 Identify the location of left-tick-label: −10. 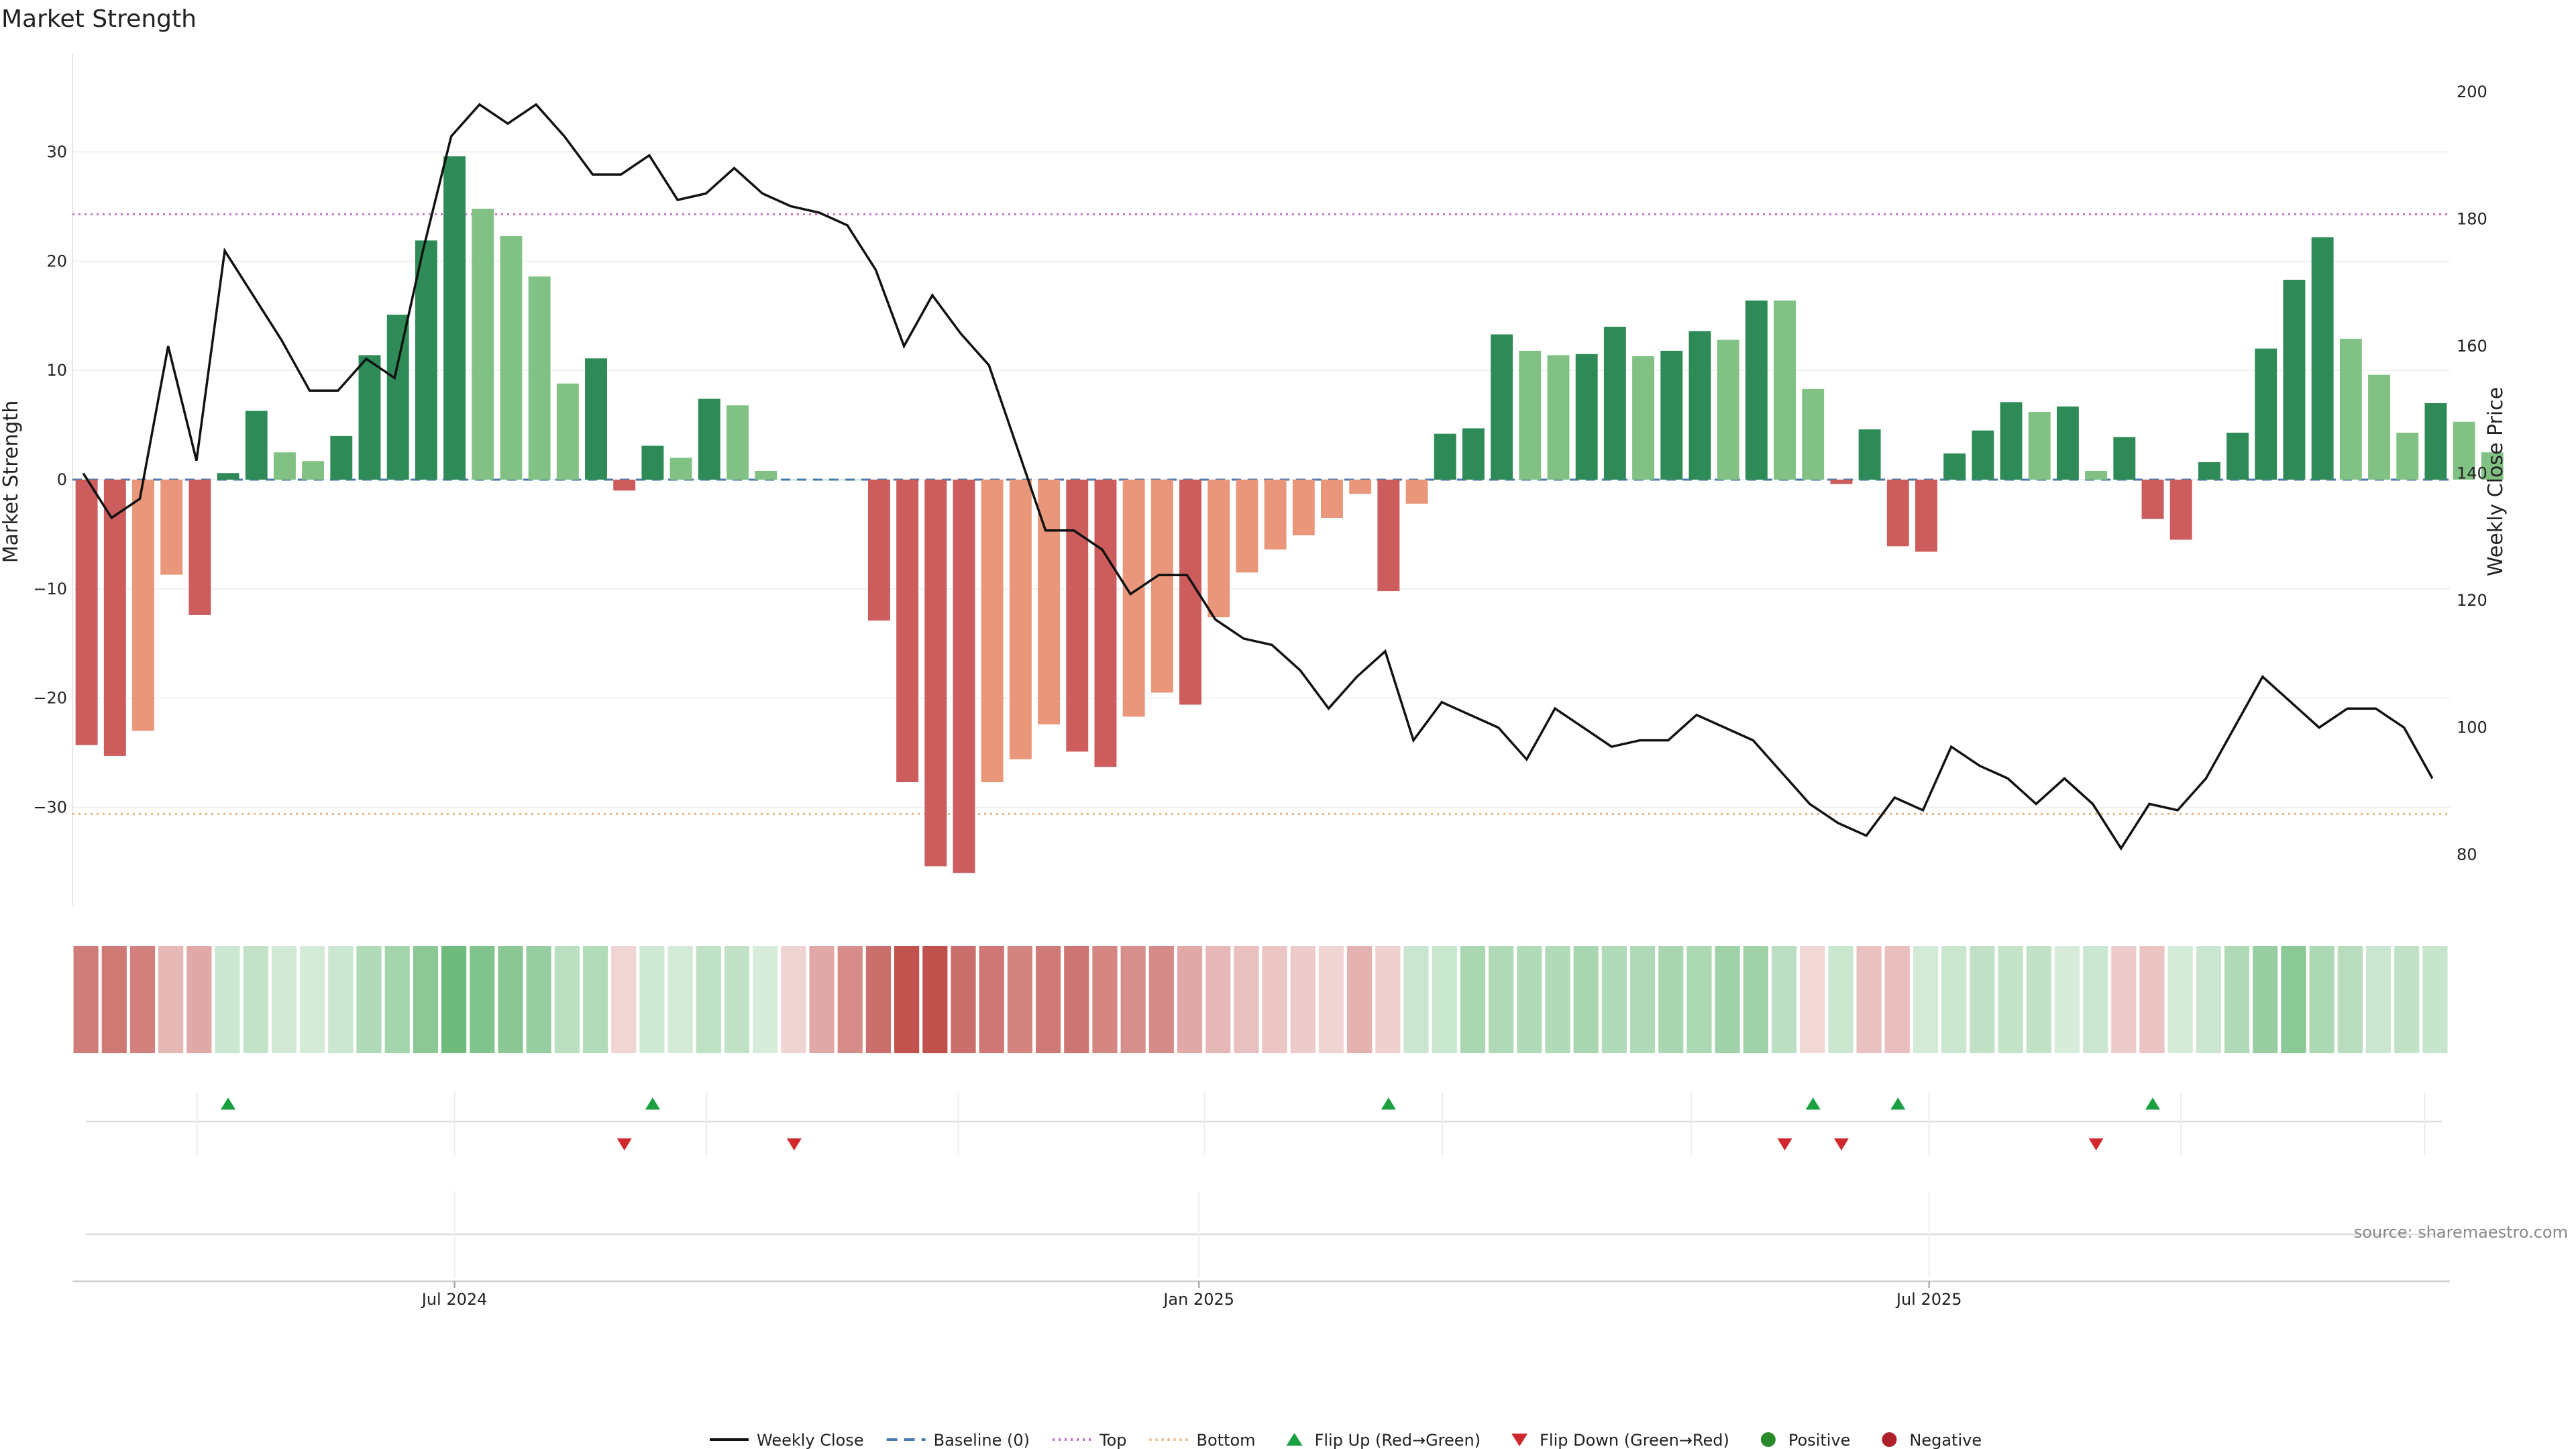
(50, 589).